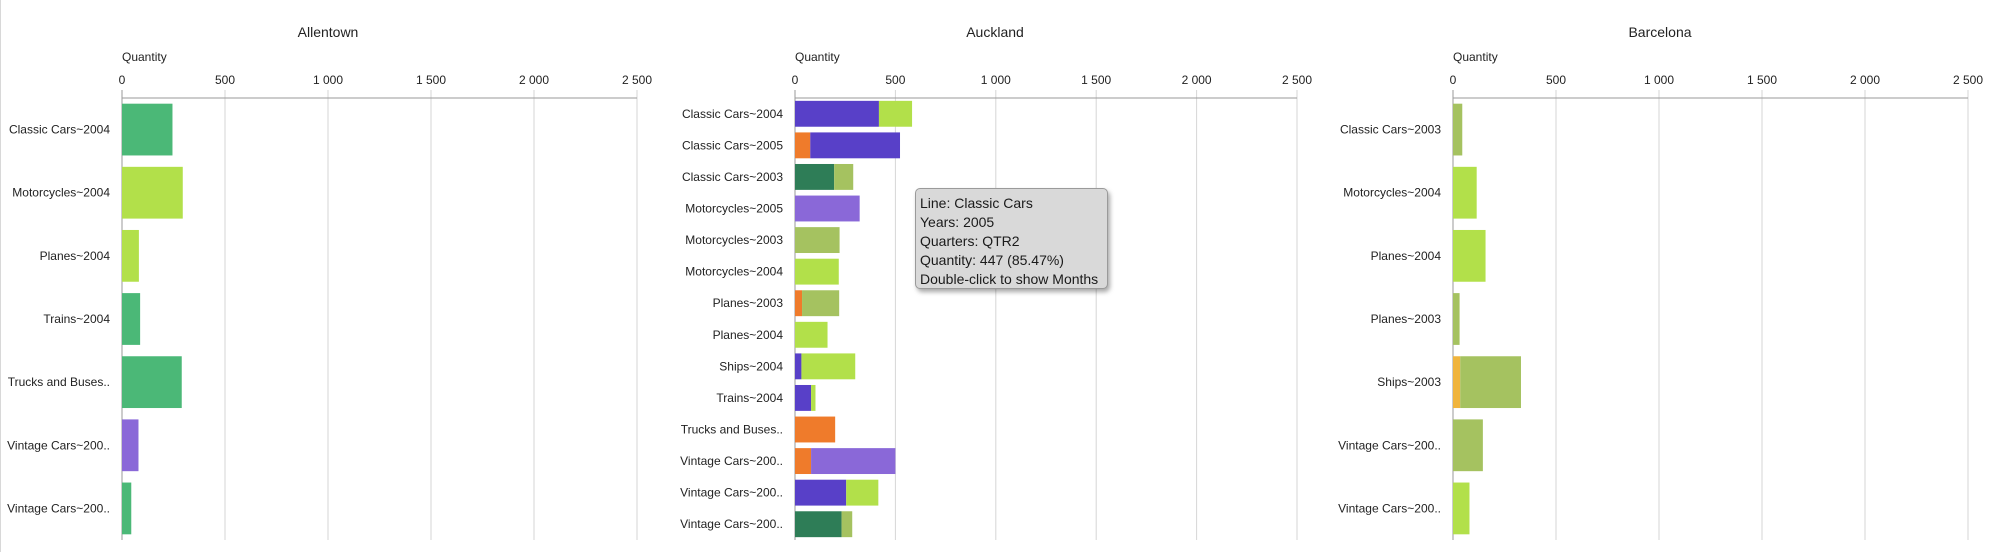 The image size is (1999, 552). I want to click on category-label: Classic Cars~2005, so click(732, 145).